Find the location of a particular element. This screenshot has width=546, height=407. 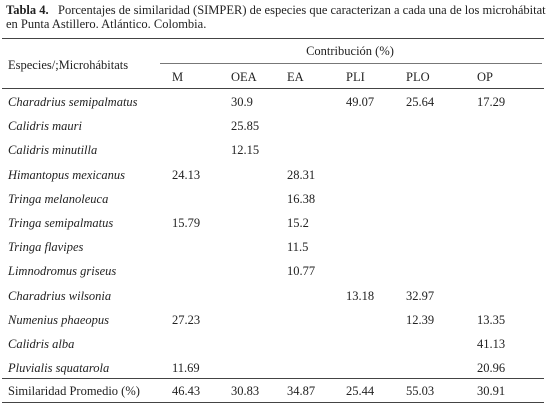

cell: 15.2 is located at coordinates (298, 223).